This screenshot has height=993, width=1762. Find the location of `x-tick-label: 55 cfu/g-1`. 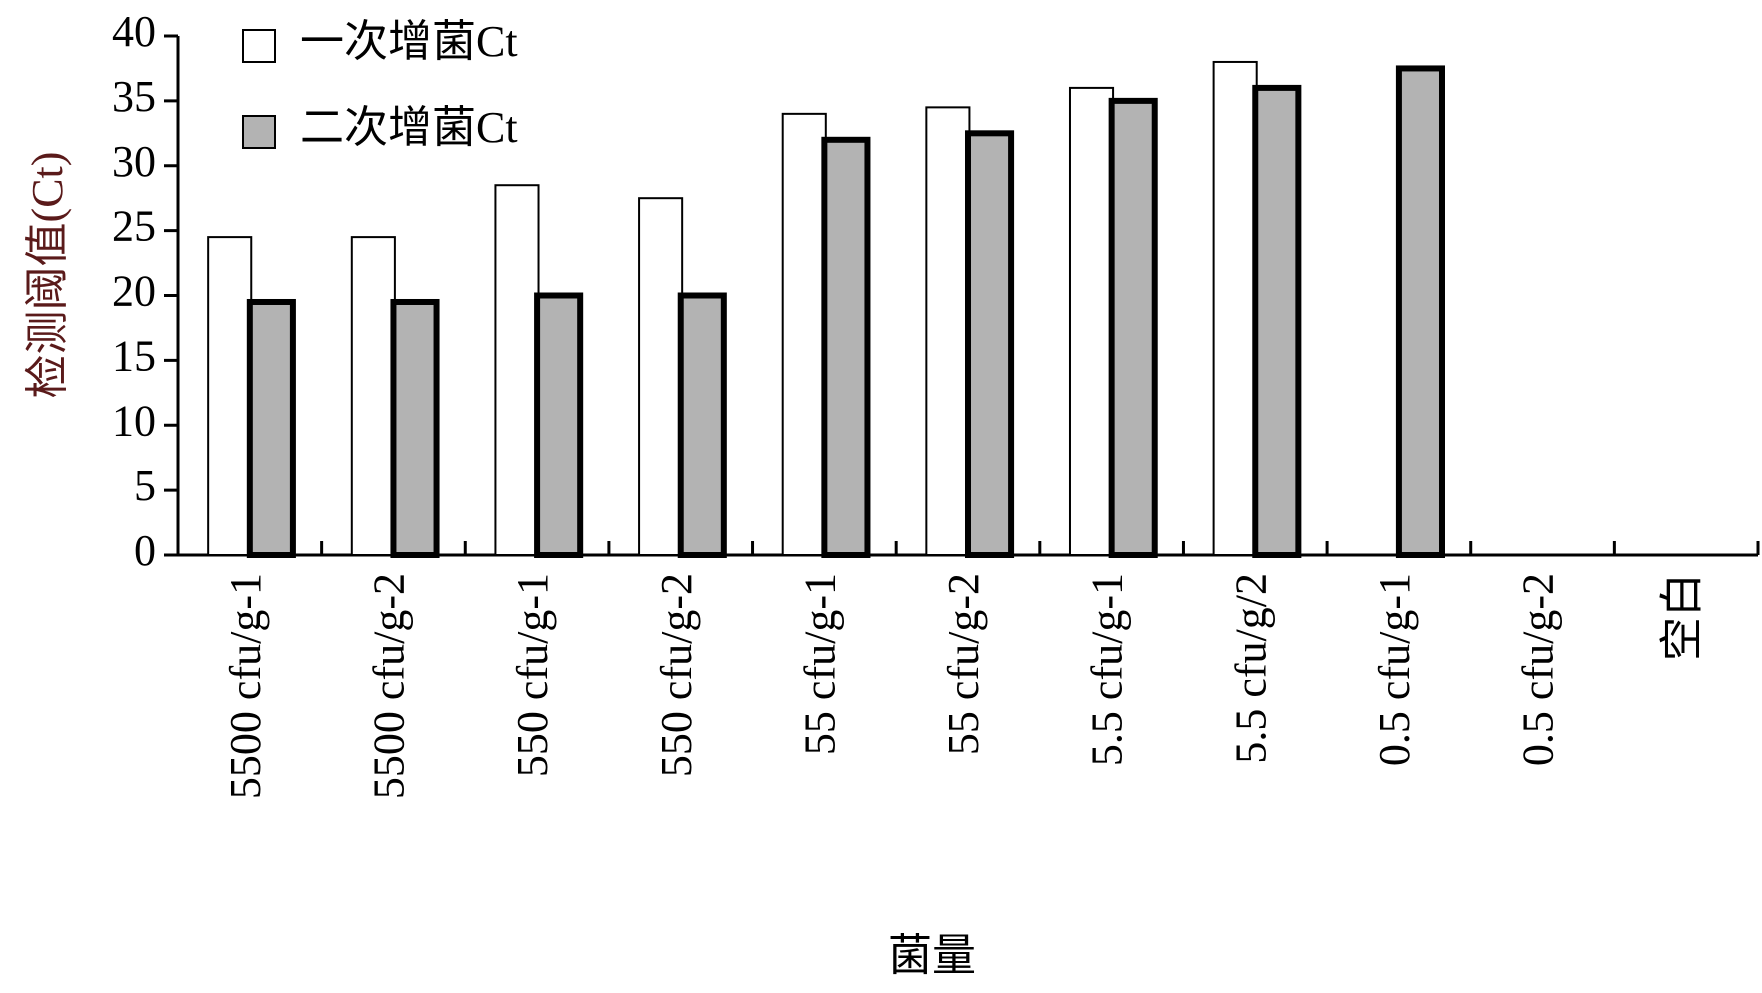

x-tick-label: 55 cfu/g-1 is located at coordinates (819, 664).